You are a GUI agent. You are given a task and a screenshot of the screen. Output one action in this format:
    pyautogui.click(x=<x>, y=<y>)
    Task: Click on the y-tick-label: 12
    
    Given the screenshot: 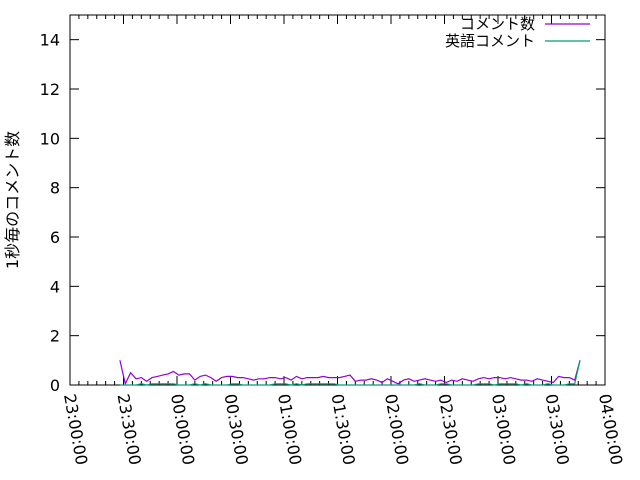 What is the action you would take?
    pyautogui.click(x=50, y=89)
    